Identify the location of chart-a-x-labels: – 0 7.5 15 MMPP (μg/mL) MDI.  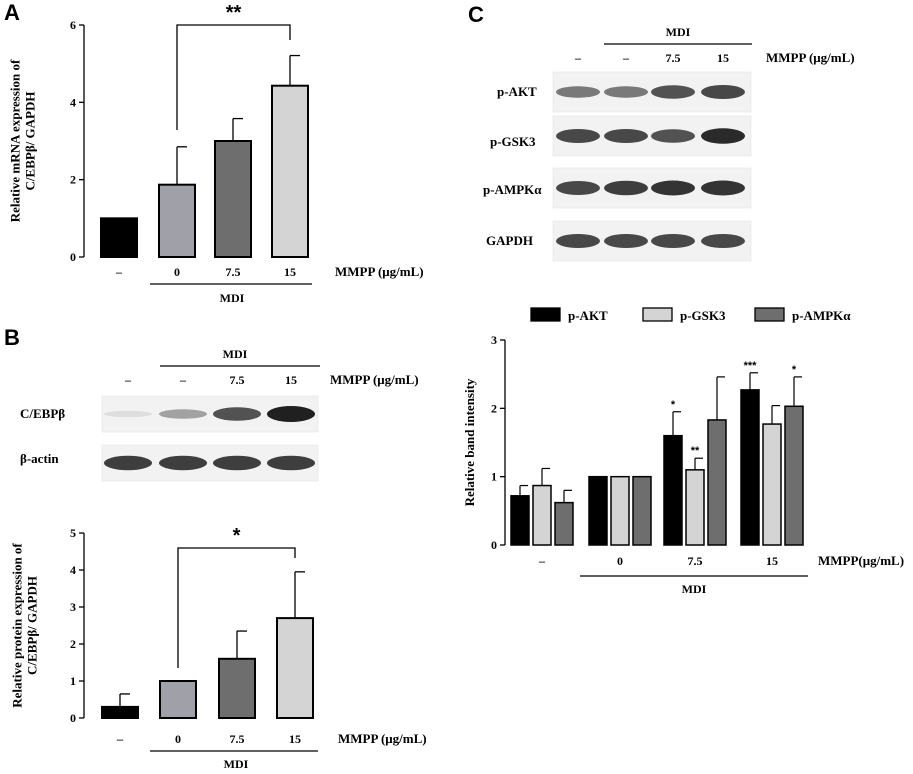
(269, 284).